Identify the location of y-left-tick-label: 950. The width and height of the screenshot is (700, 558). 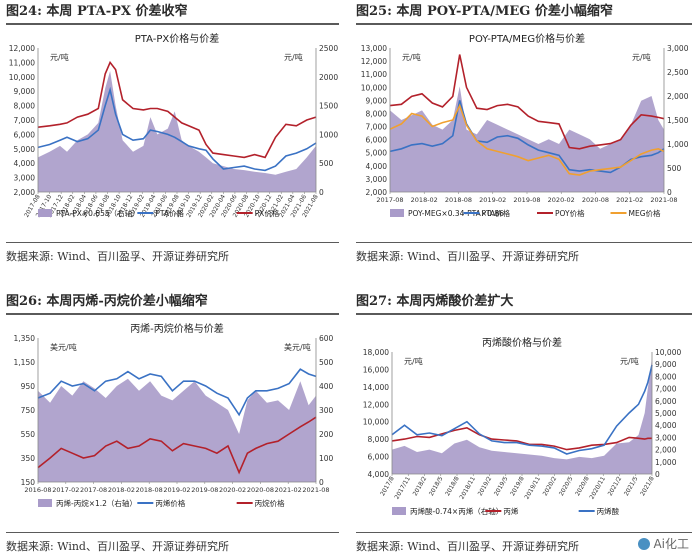
(28, 386).